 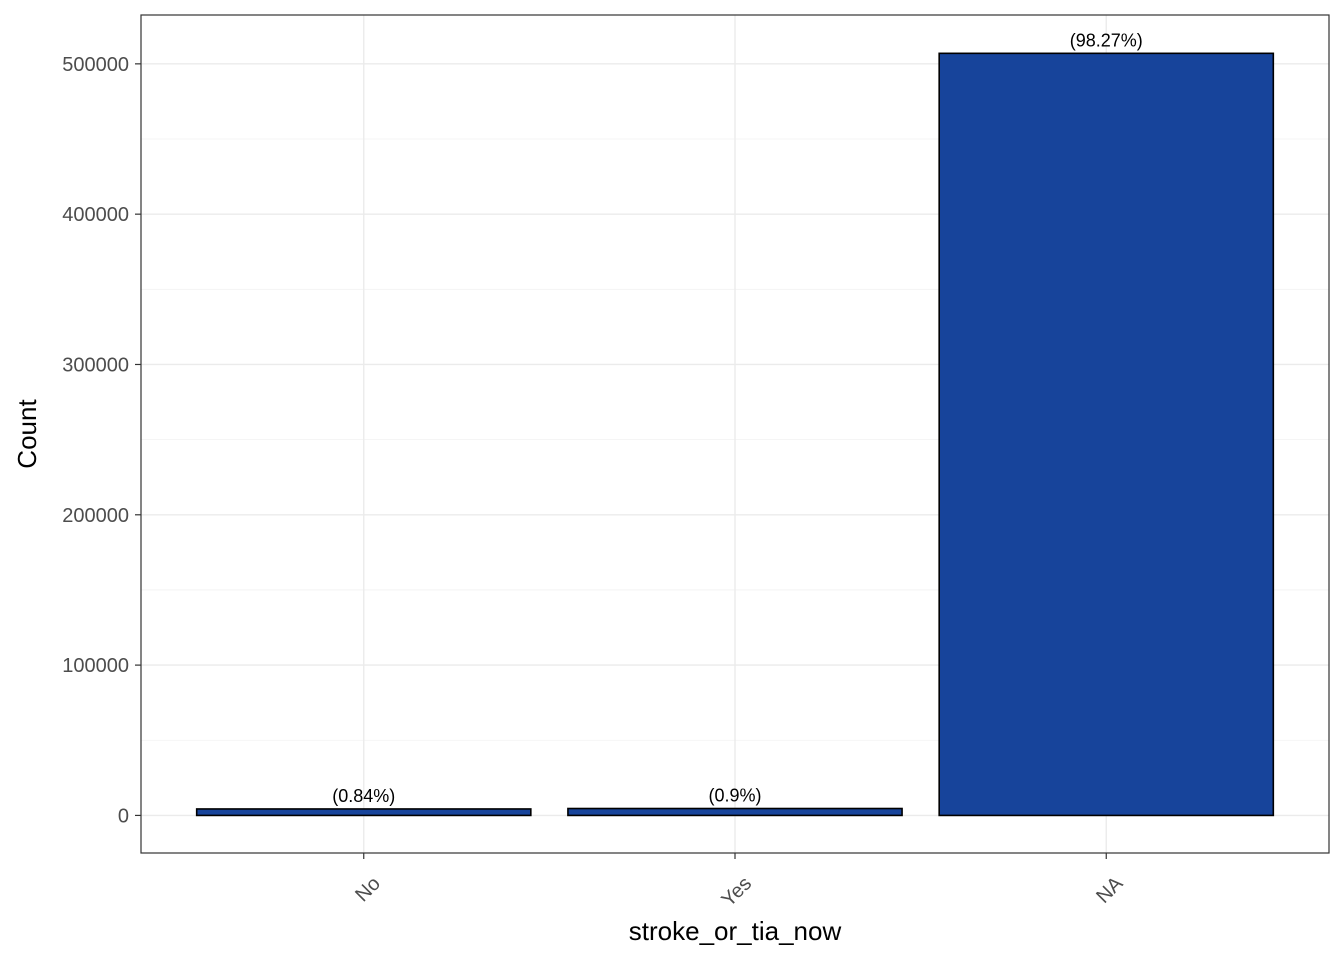 I want to click on x-tick-label: NA, so click(x=1110, y=890).